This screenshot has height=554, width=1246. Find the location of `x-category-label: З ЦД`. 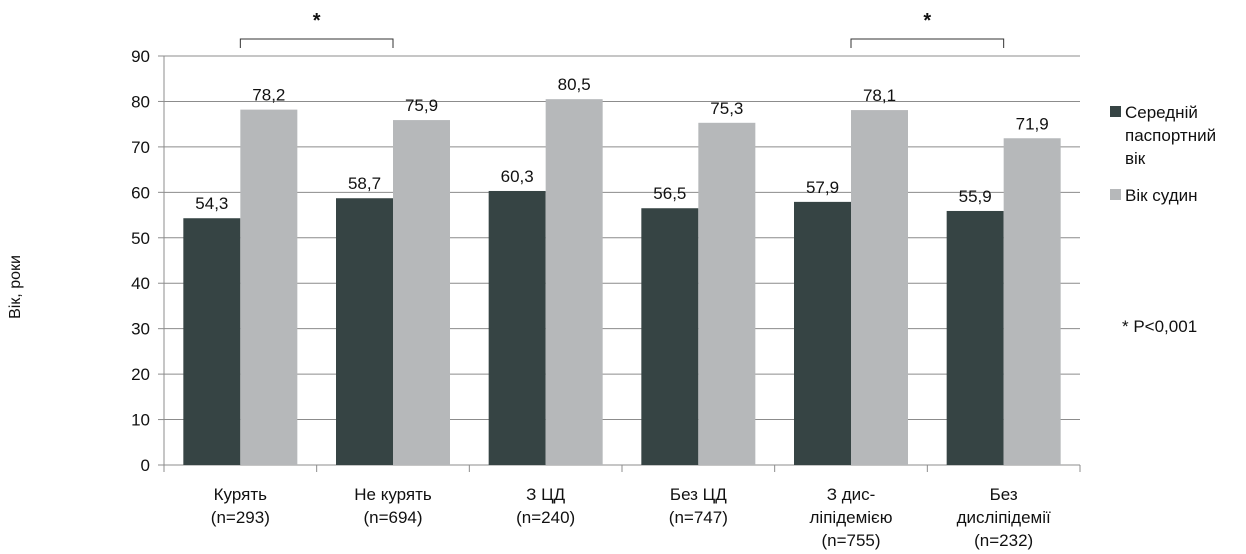

x-category-label: З ЦД is located at coordinates (546, 494).